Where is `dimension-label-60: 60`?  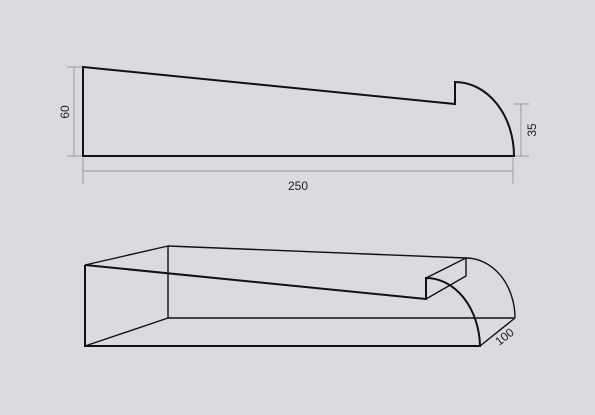 dimension-label-60: 60 is located at coordinates (65, 112).